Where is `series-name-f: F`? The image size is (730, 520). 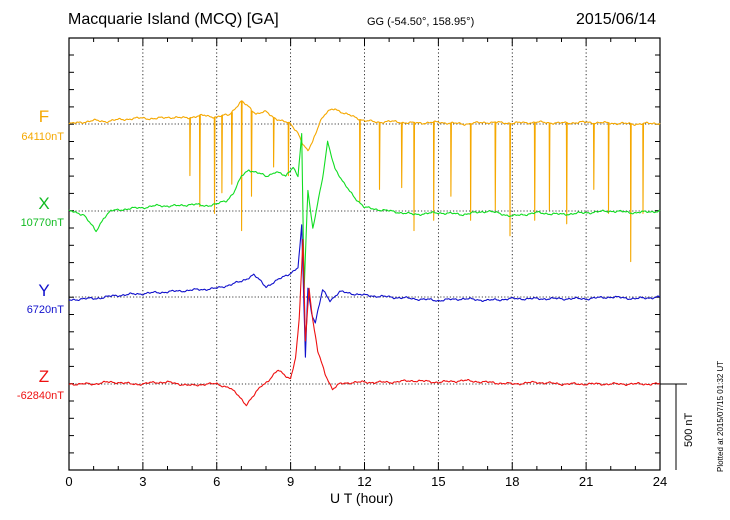
series-name-f: F is located at coordinates (44, 116).